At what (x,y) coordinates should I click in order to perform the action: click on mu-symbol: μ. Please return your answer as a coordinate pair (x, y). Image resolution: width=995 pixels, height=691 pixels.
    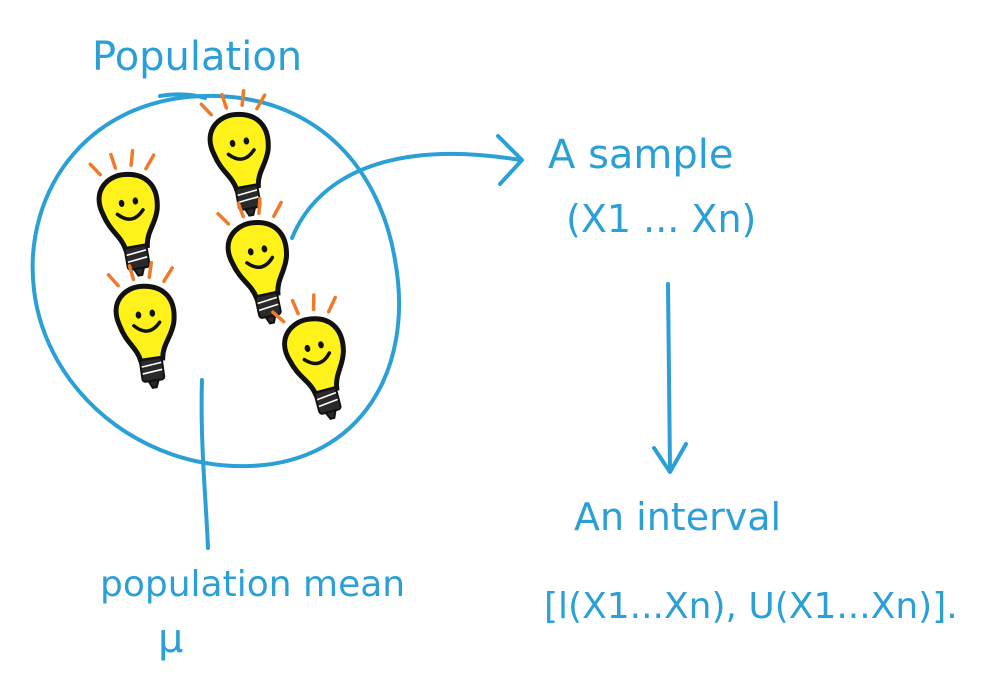
    Looking at the image, I should click on (170, 639).